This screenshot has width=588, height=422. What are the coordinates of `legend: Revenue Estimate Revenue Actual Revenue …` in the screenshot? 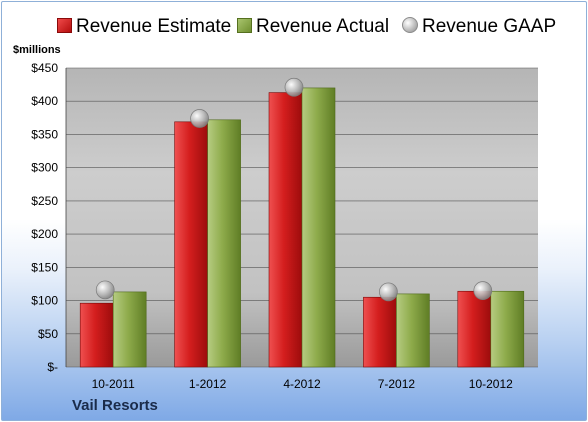 It's located at (294, 27).